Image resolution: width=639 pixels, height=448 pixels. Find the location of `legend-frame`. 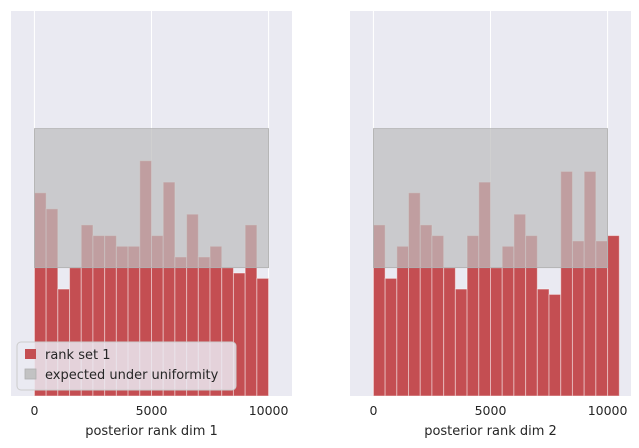

legend-frame is located at coordinates (126, 366).